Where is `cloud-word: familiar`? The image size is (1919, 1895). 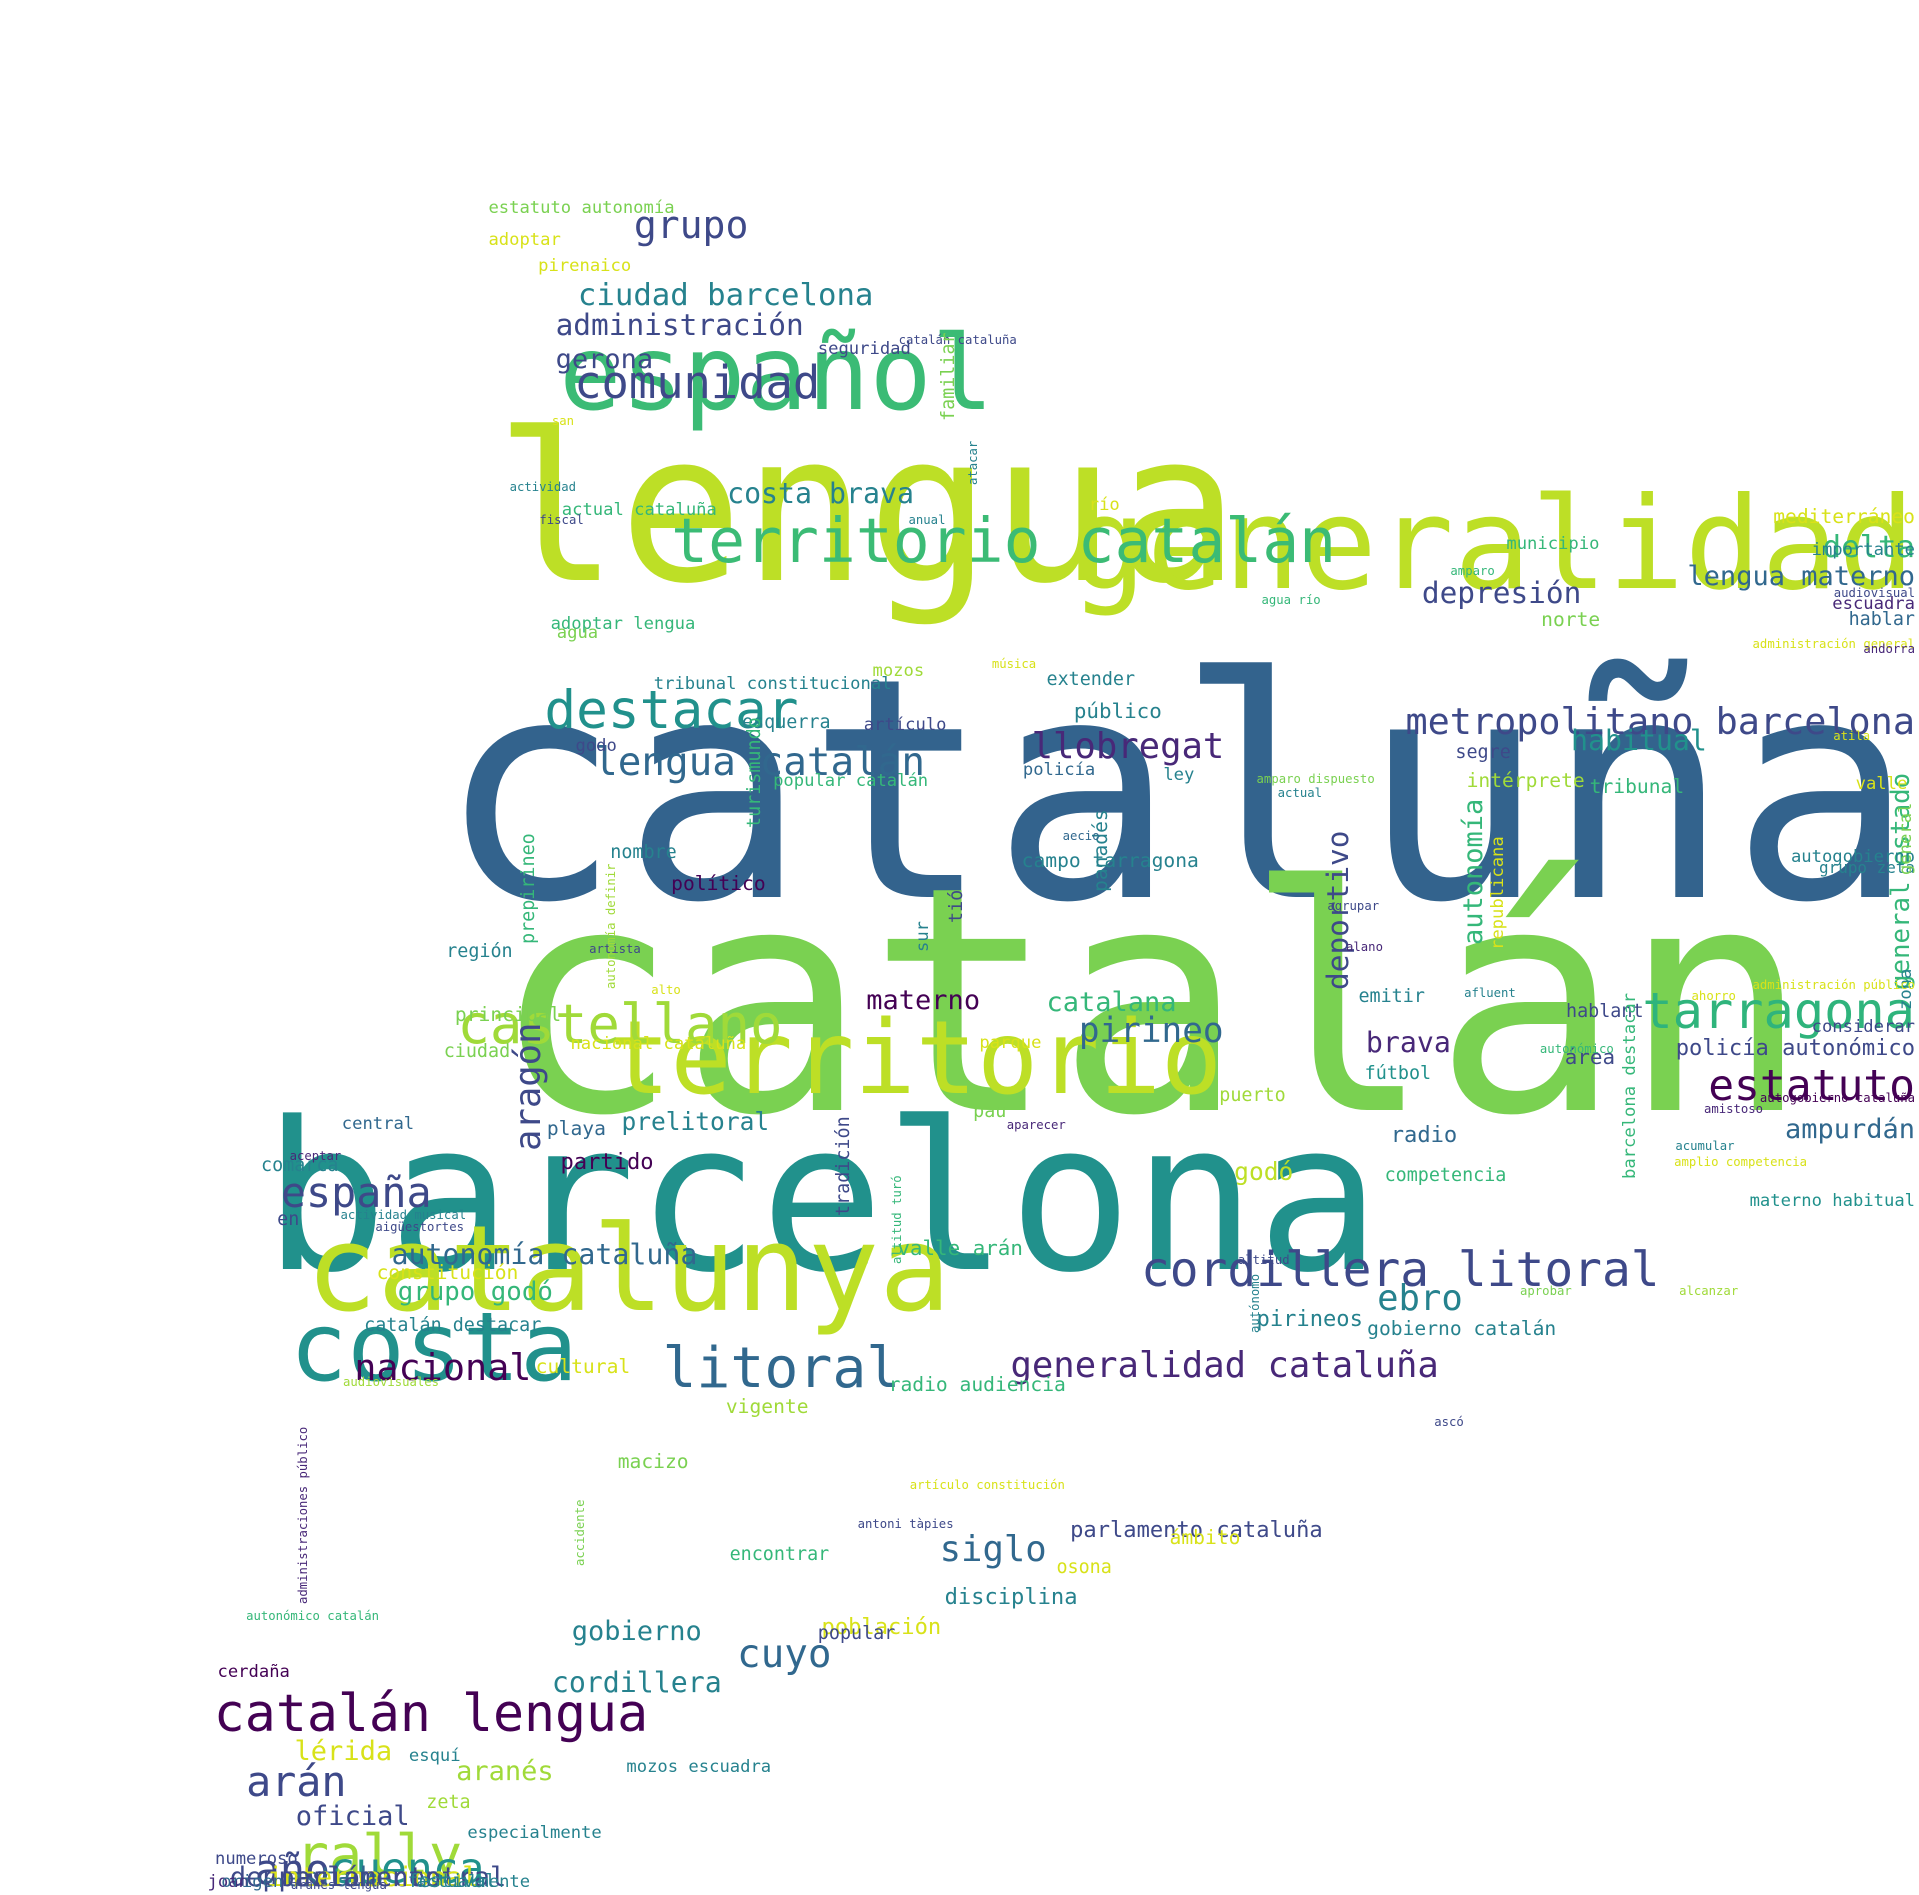 cloud-word: familiar is located at coordinates (948, 376).